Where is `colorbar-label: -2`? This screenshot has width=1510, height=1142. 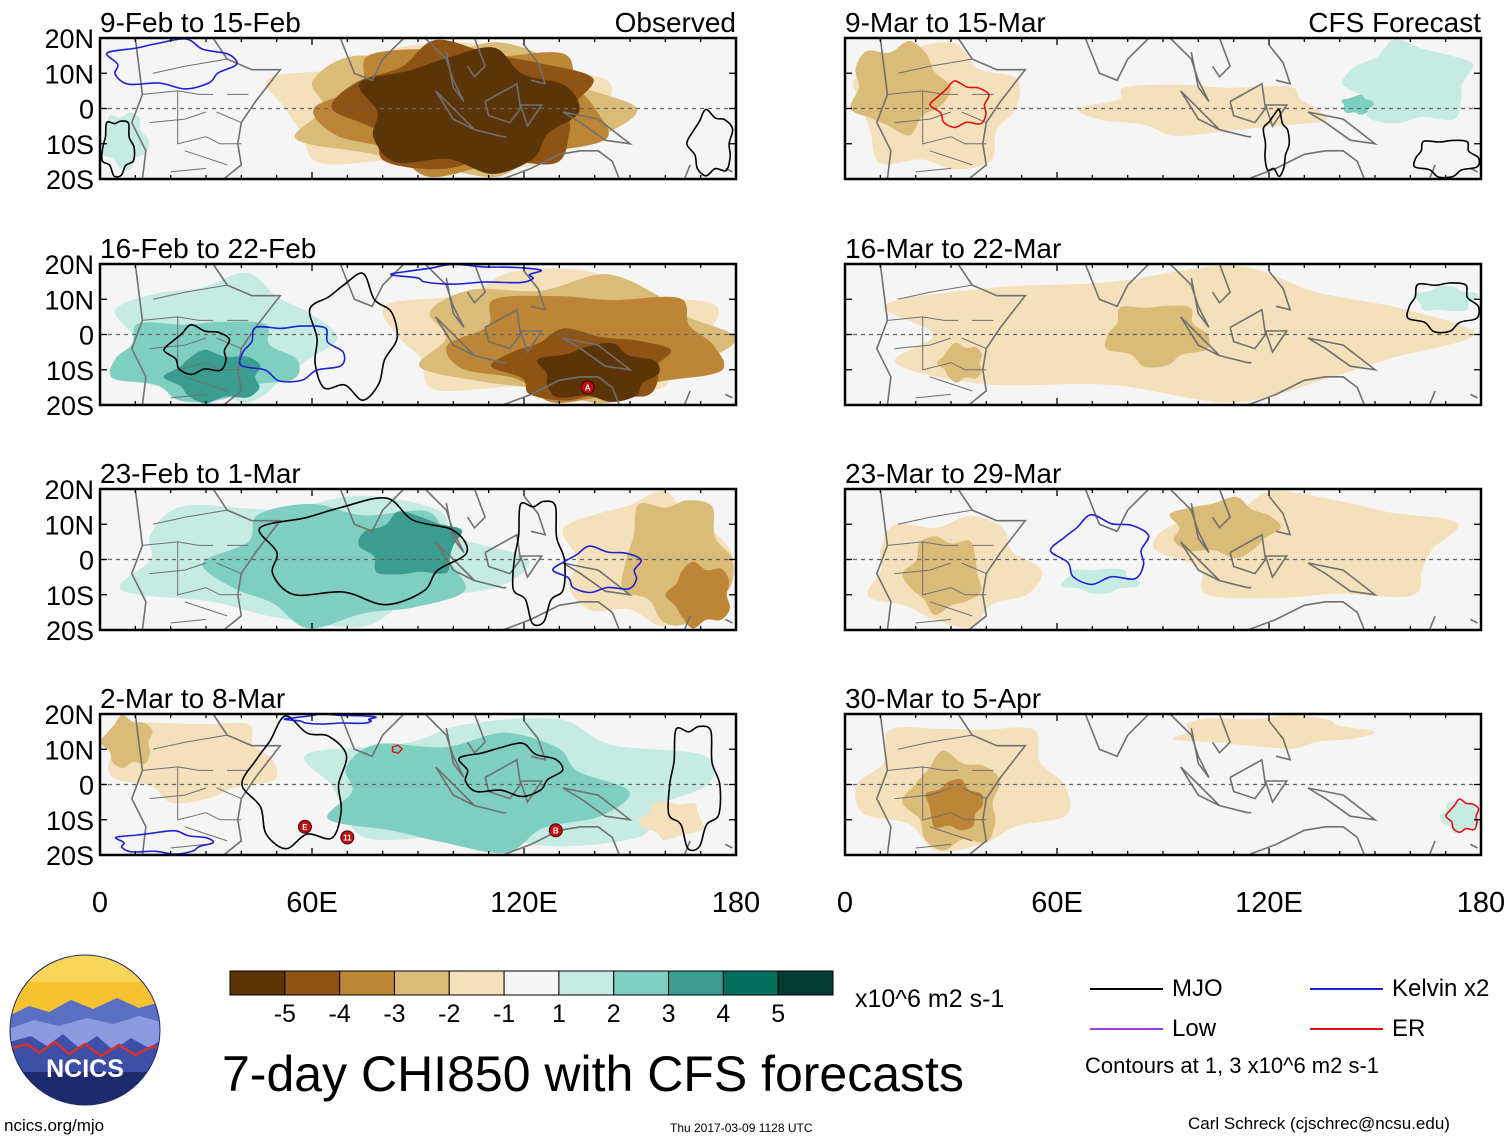 colorbar-label: -2 is located at coordinates (449, 1014).